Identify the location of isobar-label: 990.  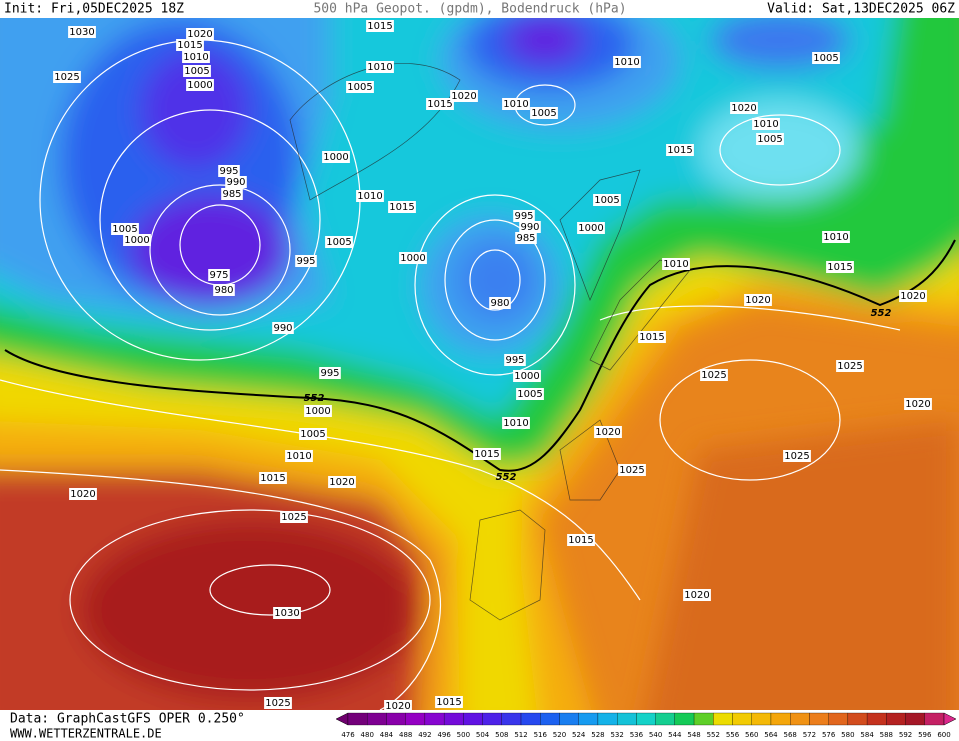
(282, 328).